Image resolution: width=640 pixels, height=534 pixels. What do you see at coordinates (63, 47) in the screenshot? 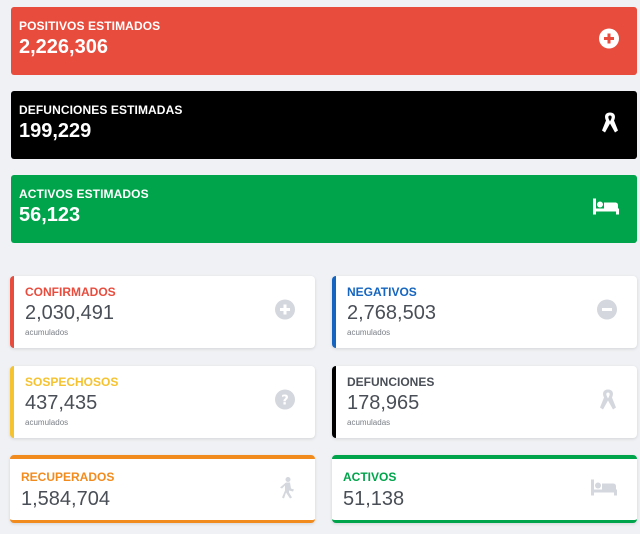
I see `card-value: 2,226,306` at bounding box center [63, 47].